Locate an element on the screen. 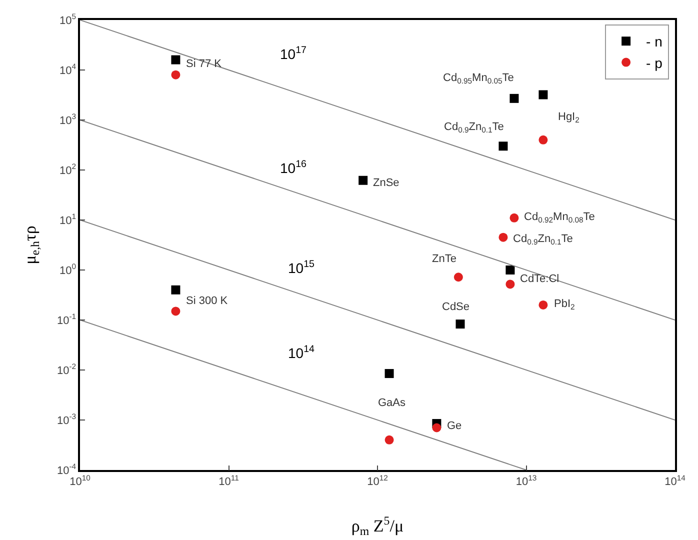 The image size is (698, 540). x-tick-label: 10$^{13}$ is located at coordinates (526, 480).